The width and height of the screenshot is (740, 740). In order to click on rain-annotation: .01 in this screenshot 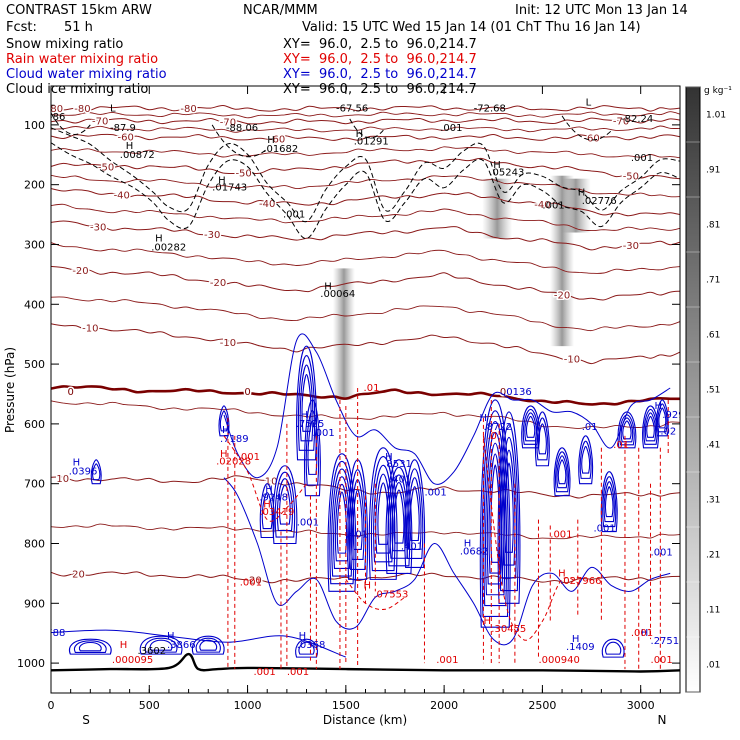, I will do `click(621, 445)`.